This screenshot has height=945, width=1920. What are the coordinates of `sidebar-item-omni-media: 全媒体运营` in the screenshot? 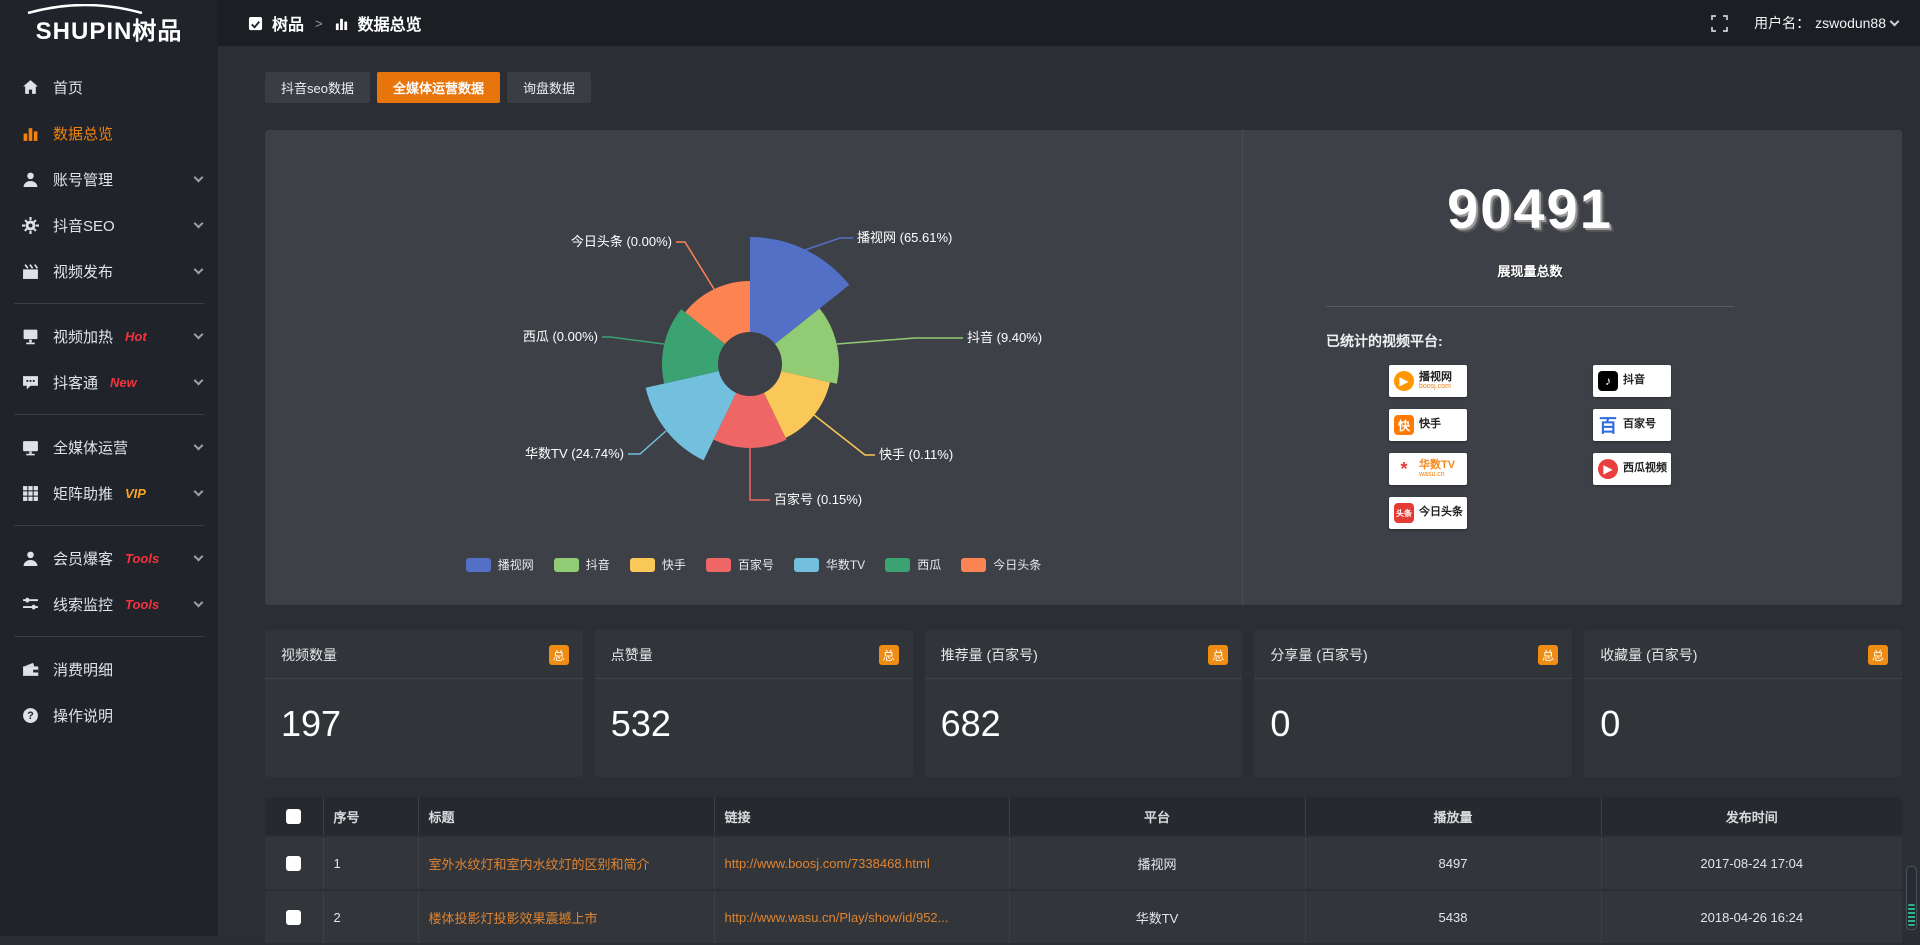 It's located at (109, 447).